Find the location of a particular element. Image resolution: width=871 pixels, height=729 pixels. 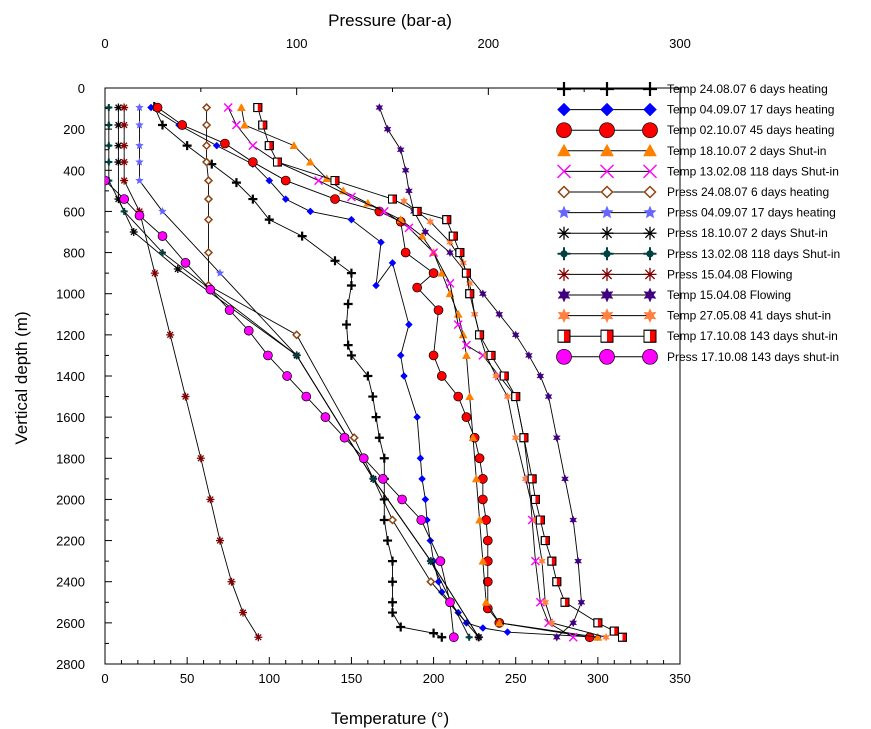

legend-item: Press 13.02.08 118 days Shut-in is located at coordinates (698, 254).